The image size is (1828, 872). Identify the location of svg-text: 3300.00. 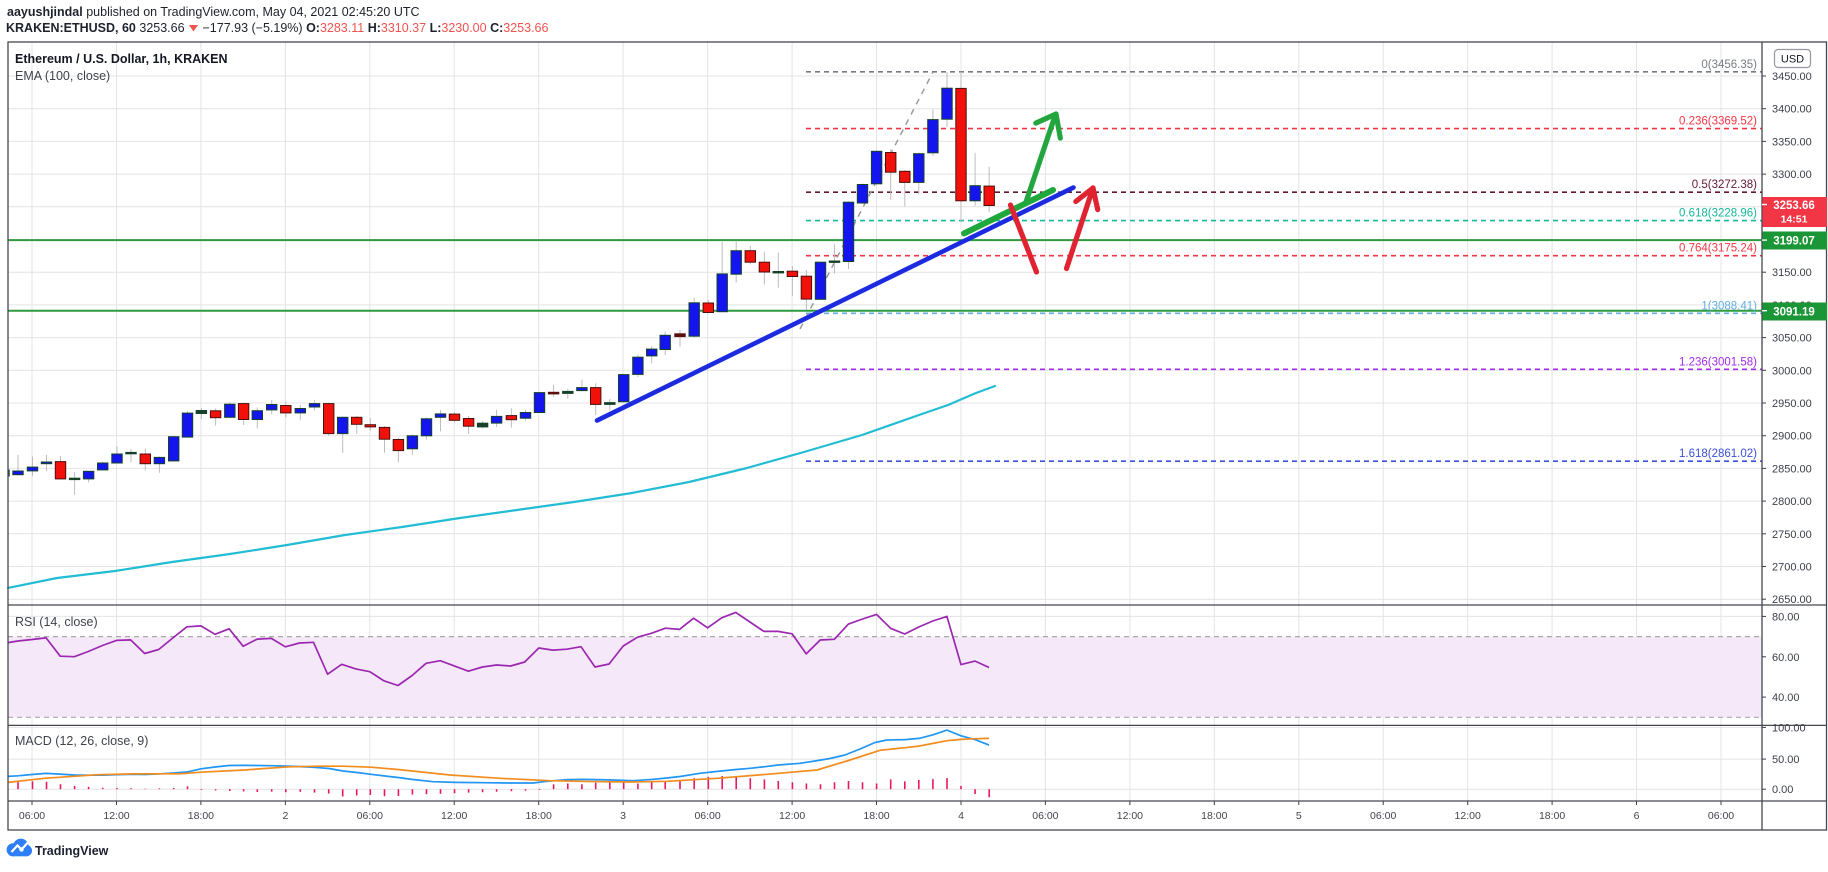
(1792, 175).